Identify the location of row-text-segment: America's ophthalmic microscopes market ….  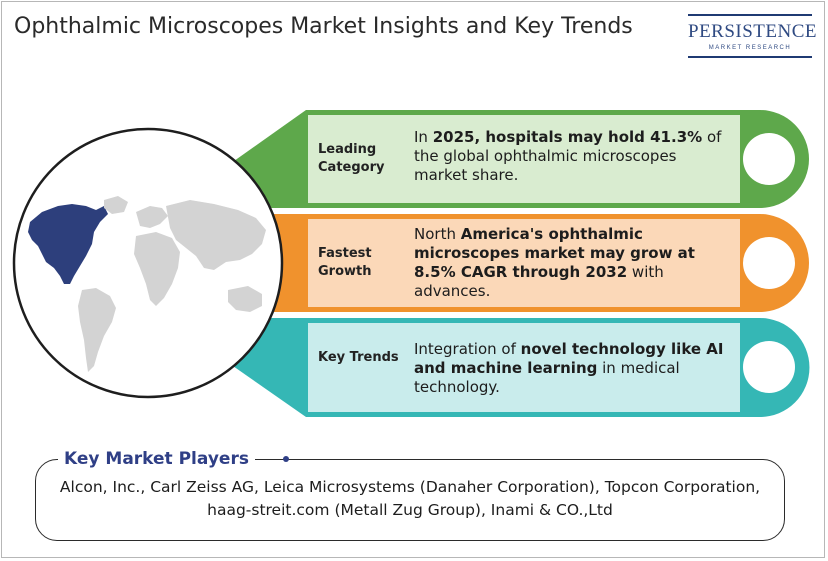
(554, 253).